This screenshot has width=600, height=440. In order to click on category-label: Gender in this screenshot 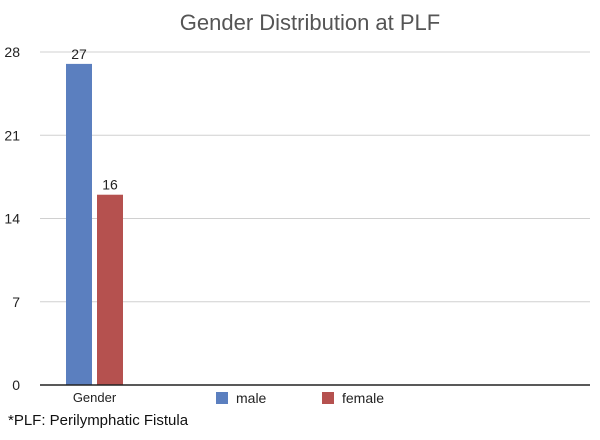, I will do `click(95, 397)`.